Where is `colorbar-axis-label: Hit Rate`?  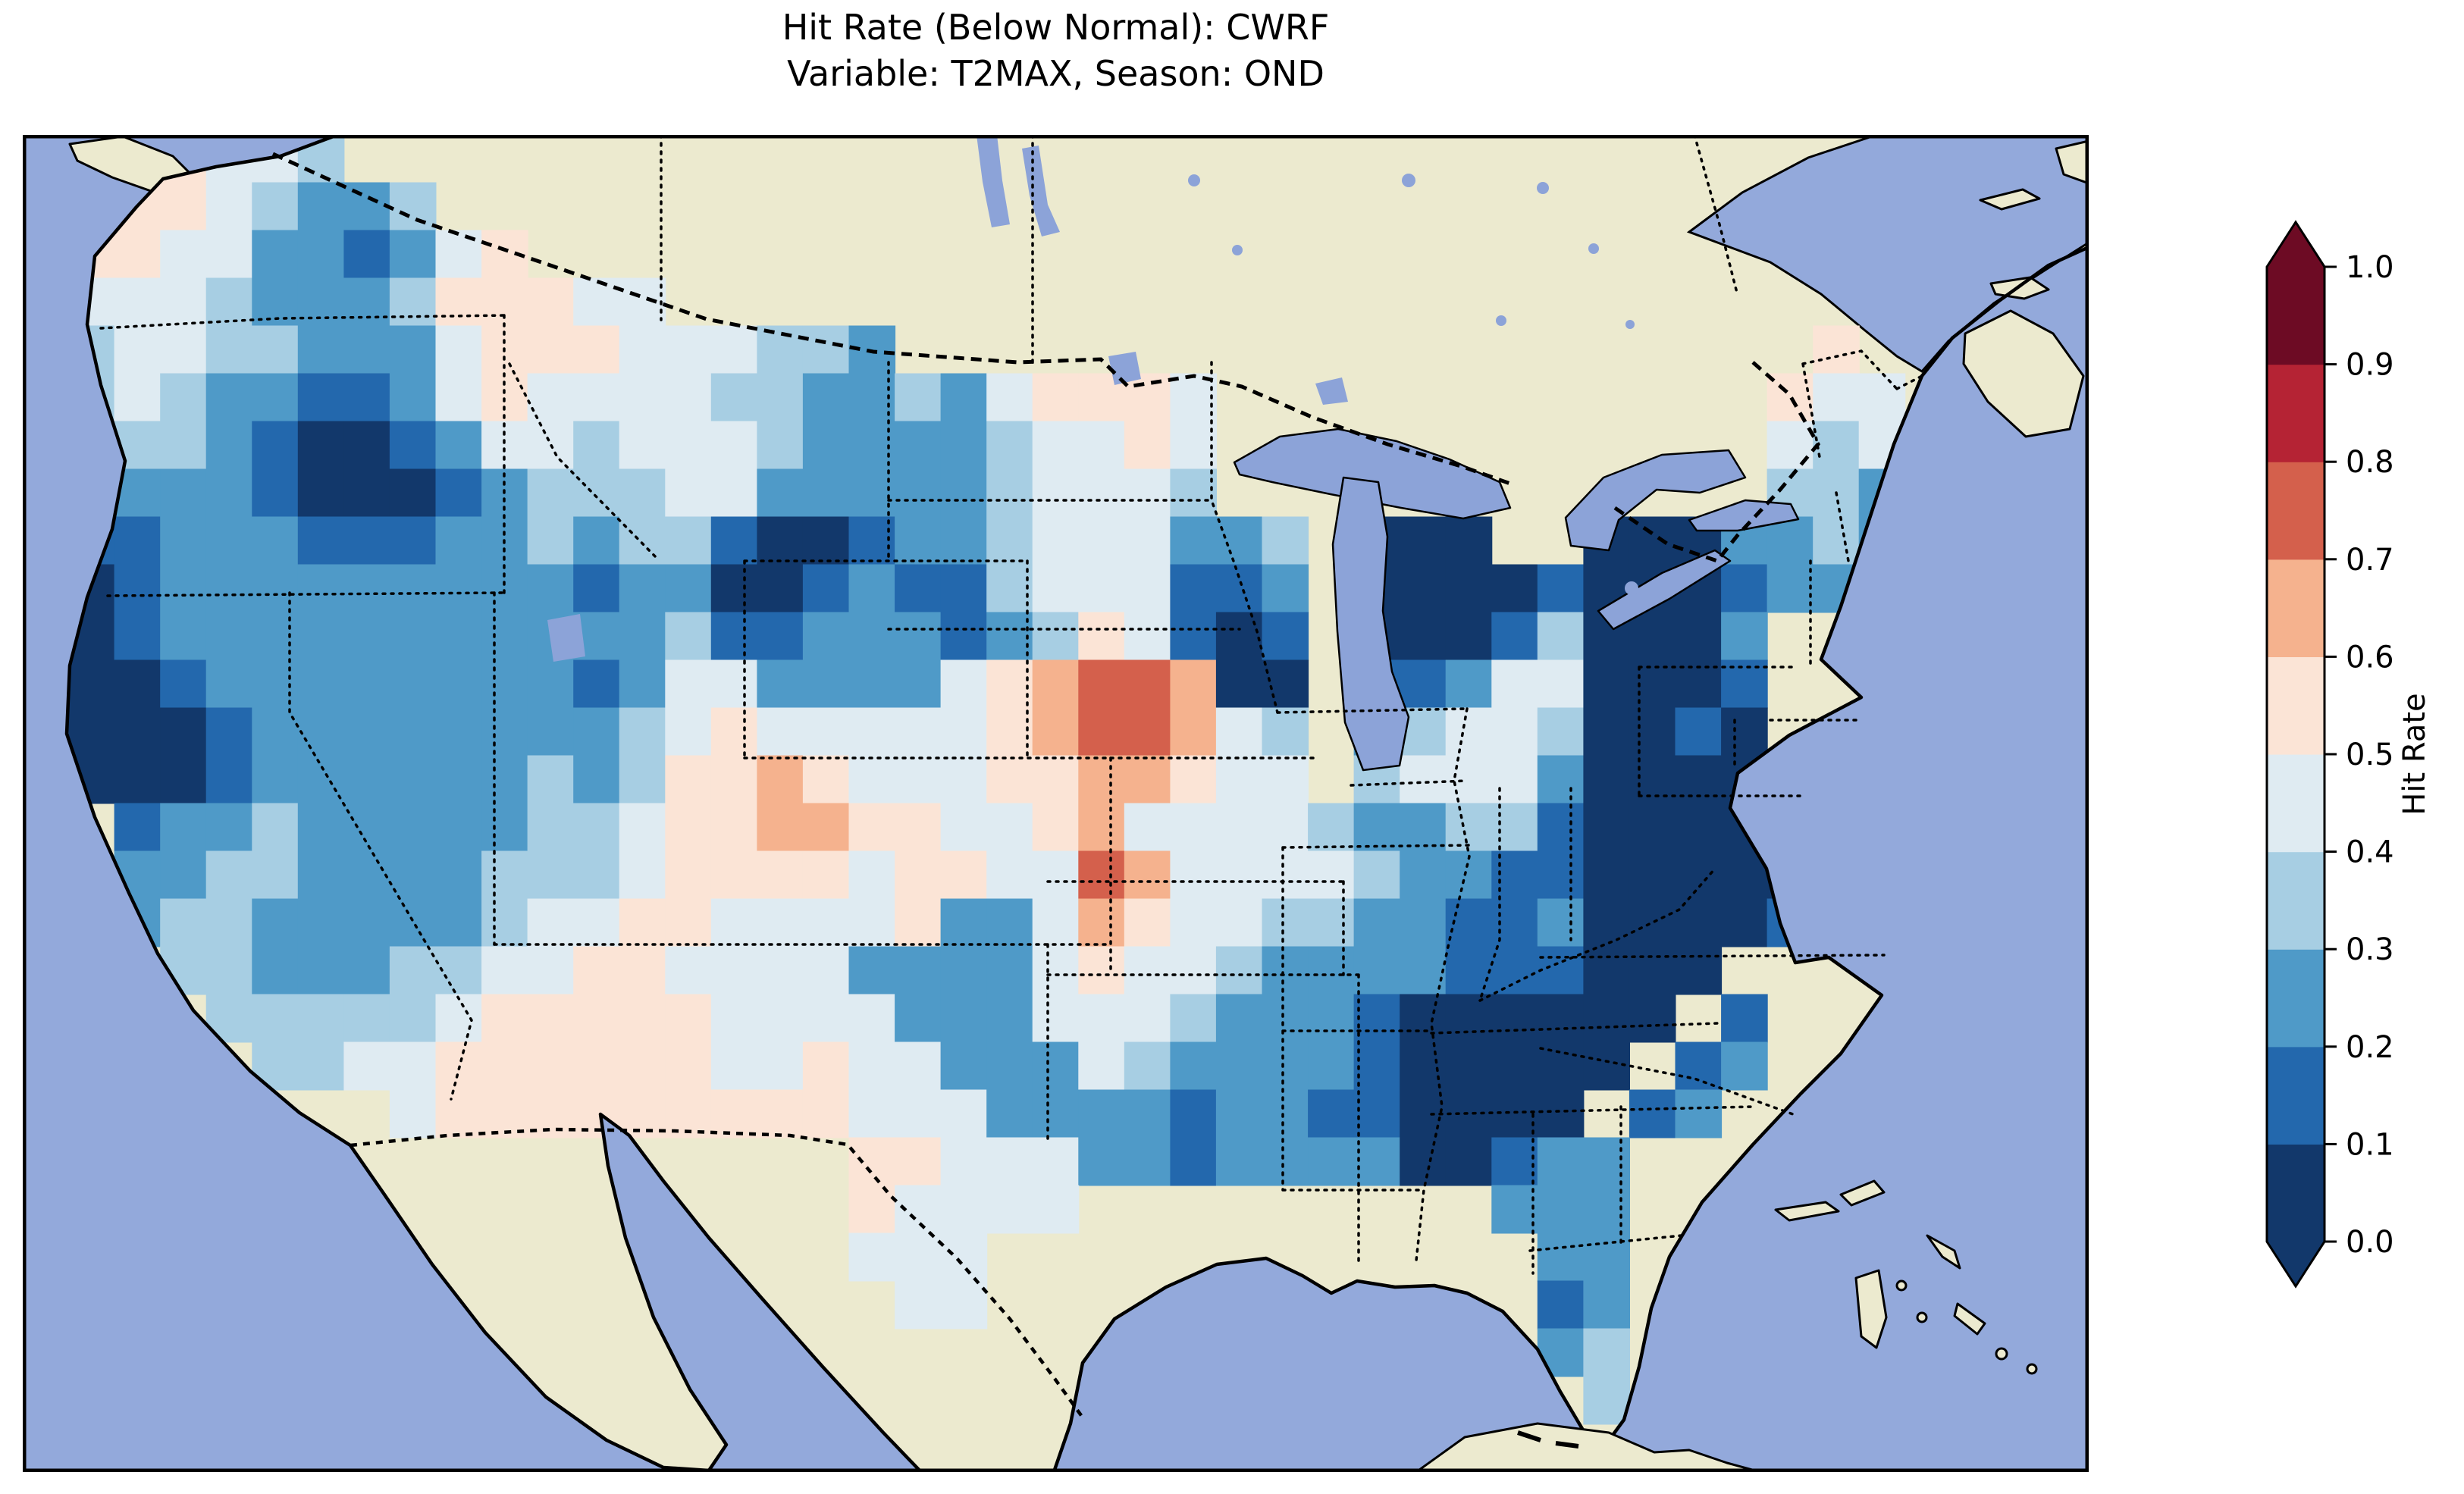 colorbar-axis-label: Hit Rate is located at coordinates (2414, 754).